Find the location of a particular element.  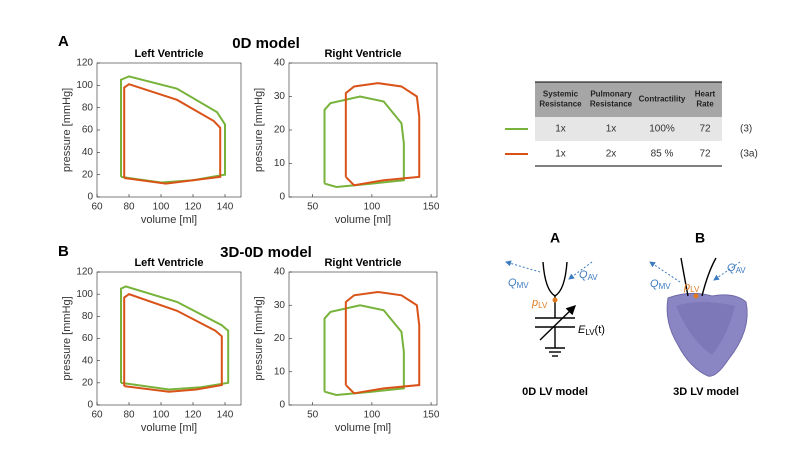

diagram-label: A is located at coordinates (555, 238).